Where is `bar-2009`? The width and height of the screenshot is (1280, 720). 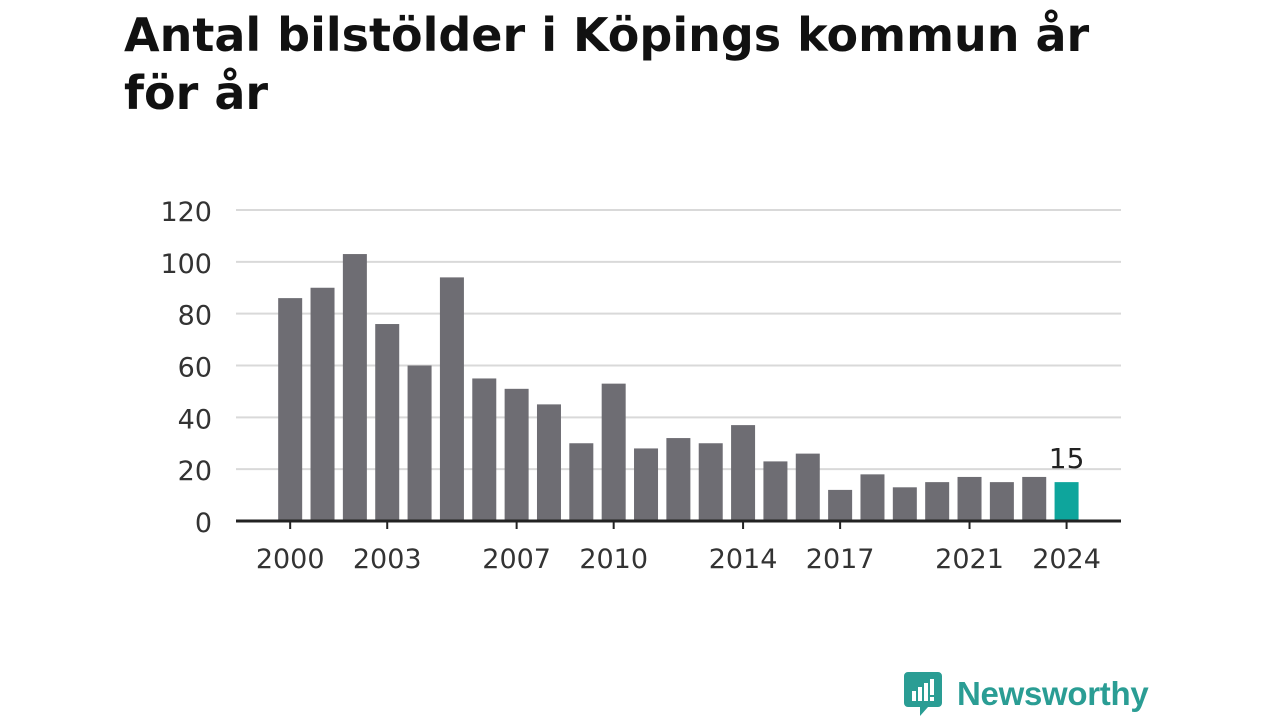
bar-2009 is located at coordinates (581, 482).